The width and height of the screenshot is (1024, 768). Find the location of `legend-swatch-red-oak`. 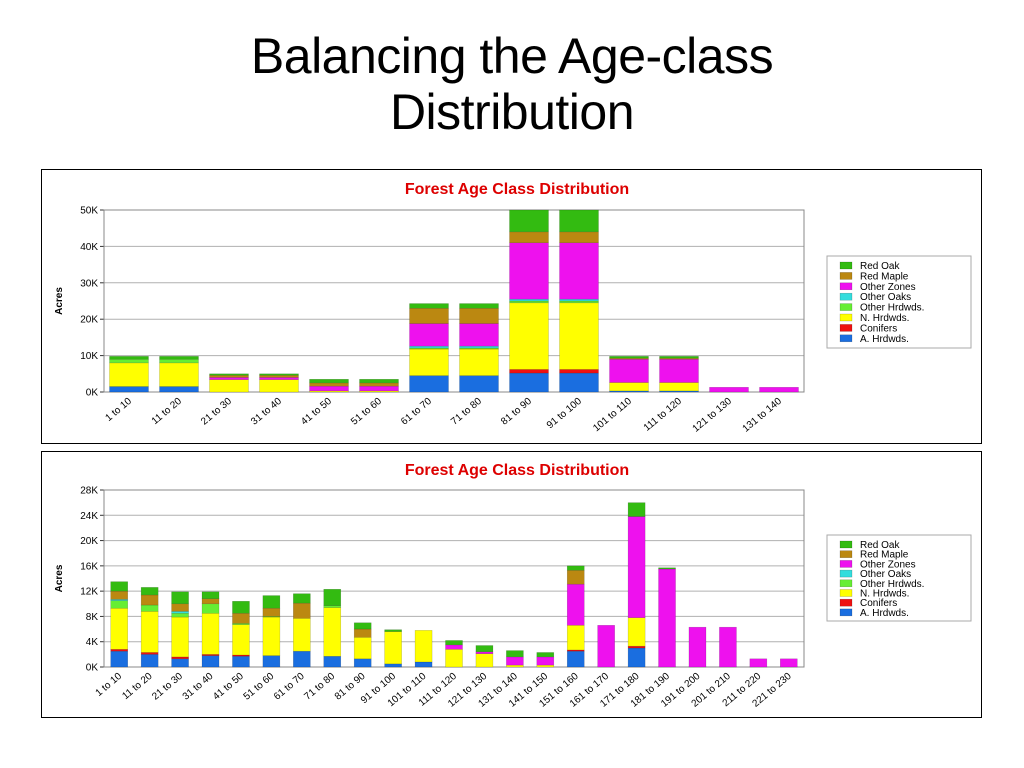

legend-swatch-red-oak is located at coordinates (846, 544).